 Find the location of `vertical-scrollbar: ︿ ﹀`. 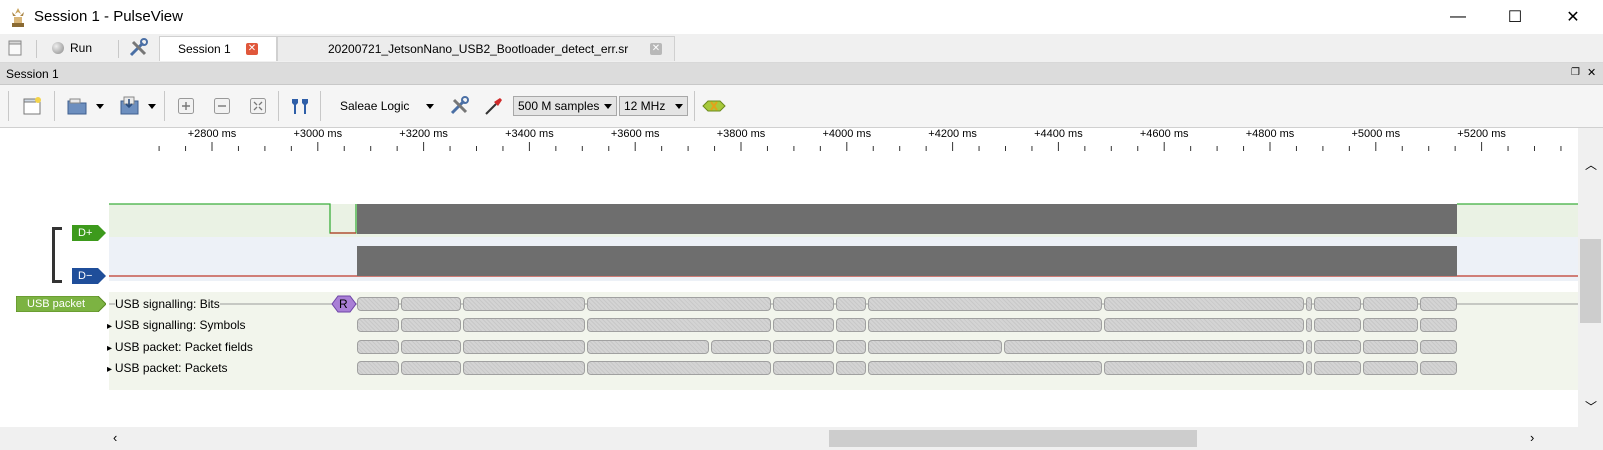

vertical-scrollbar: ︿ ﹀ is located at coordinates (1590, 291).